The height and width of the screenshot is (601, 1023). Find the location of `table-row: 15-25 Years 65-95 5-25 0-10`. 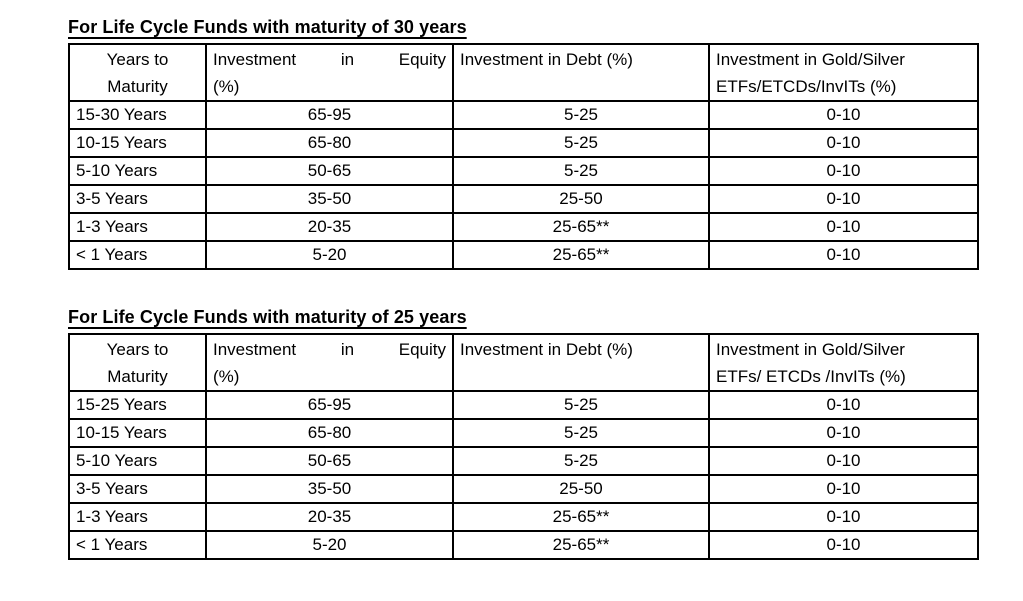

table-row: 15-25 Years 65-95 5-25 0-10 is located at coordinates (523, 405).